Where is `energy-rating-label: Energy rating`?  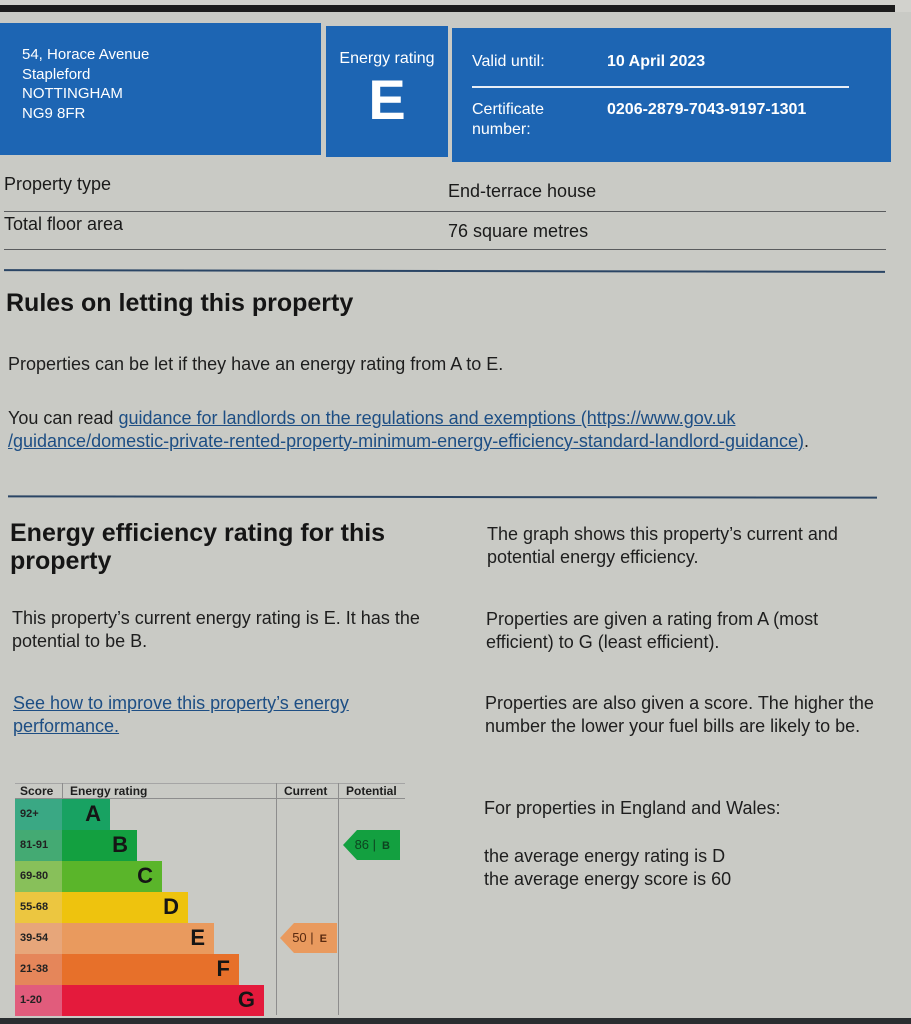
energy-rating-label: Energy rating is located at coordinates (387, 58).